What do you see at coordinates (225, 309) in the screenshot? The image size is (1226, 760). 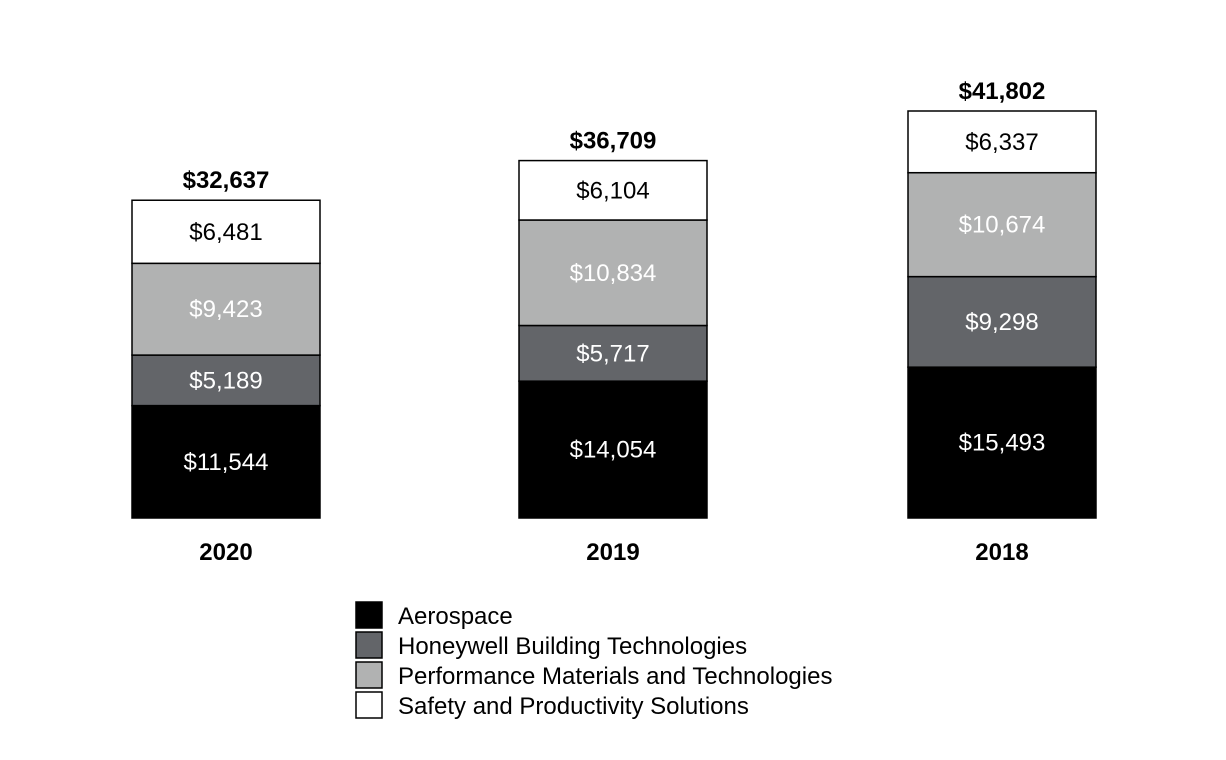 I see `segment-value-label: $9,423` at bounding box center [225, 309].